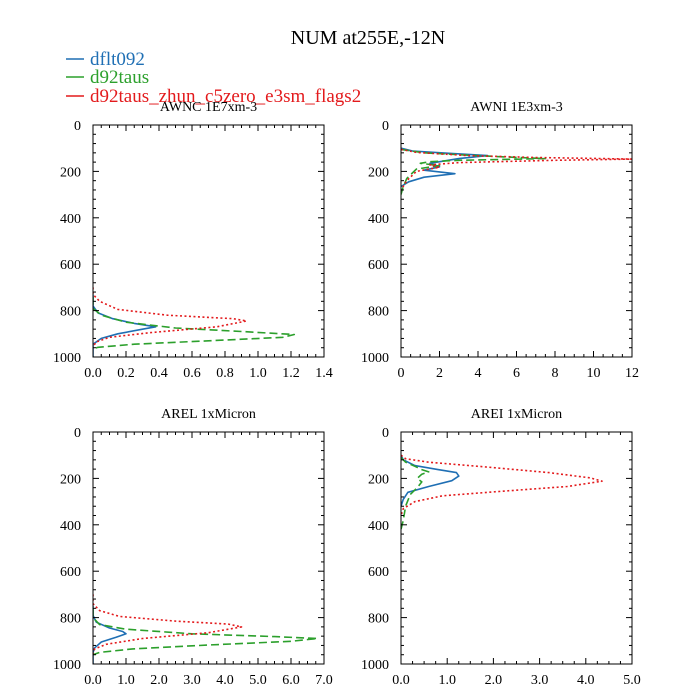  What do you see at coordinates (291, 680) in the screenshot?
I see `x-tick-label: 6.0` at bounding box center [291, 680].